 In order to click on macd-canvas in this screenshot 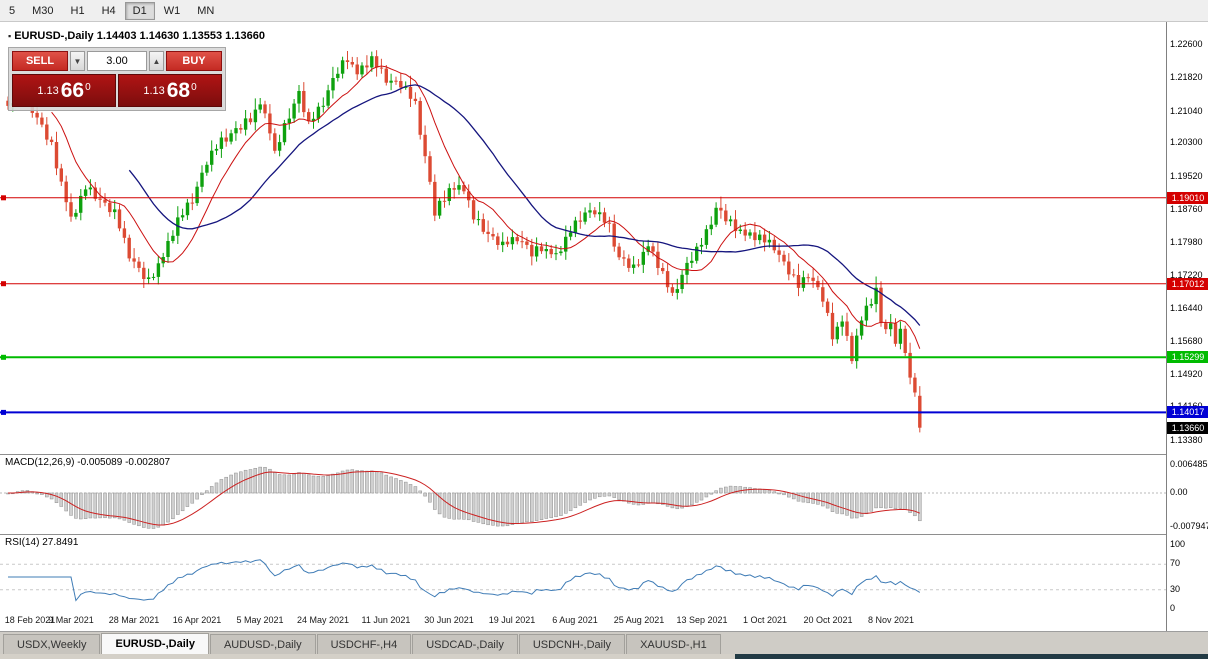, I will do `click(583, 497)`.